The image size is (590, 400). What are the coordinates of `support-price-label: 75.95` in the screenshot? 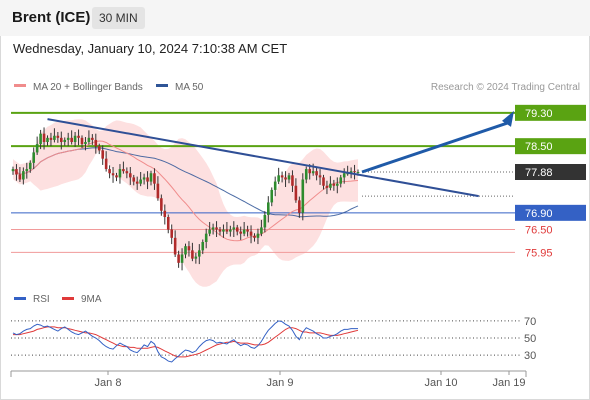 It's located at (539, 253).